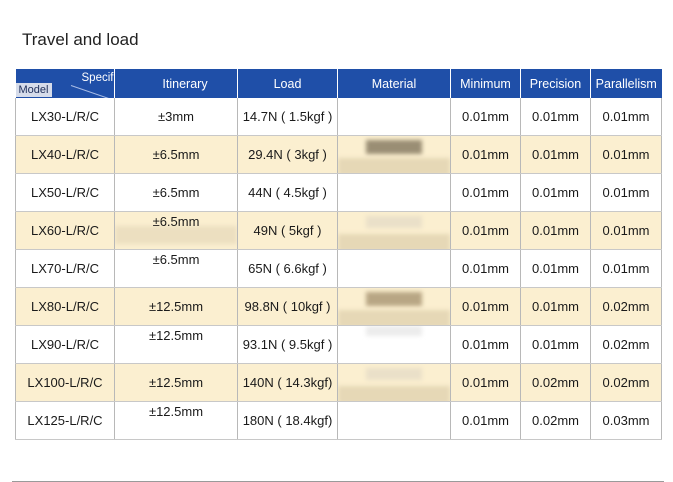  I want to click on header-divider, so click(92, 91).